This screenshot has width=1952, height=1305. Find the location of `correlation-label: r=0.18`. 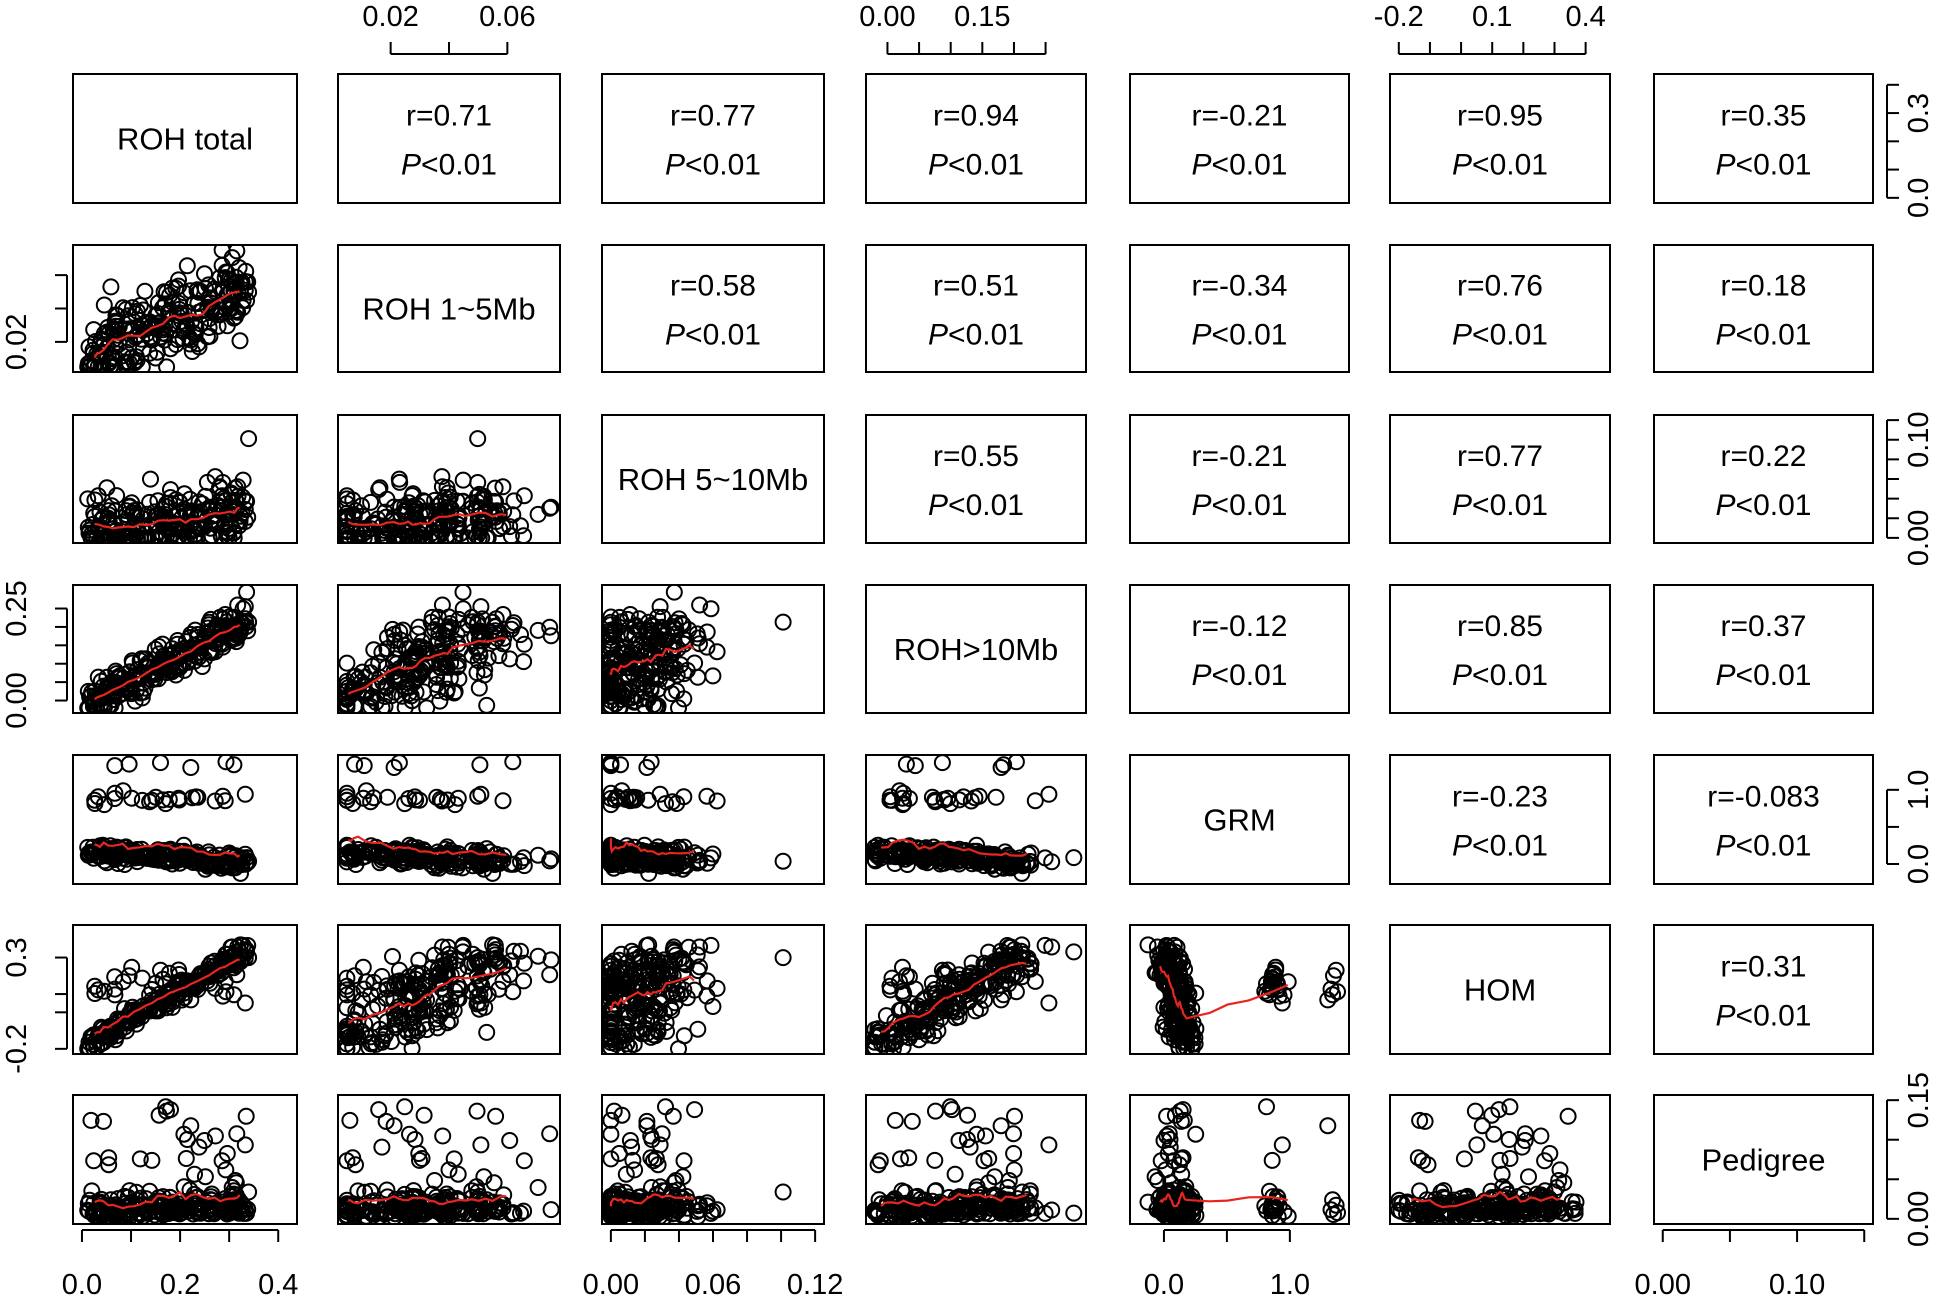

correlation-label: r=0.18 is located at coordinates (1764, 286).